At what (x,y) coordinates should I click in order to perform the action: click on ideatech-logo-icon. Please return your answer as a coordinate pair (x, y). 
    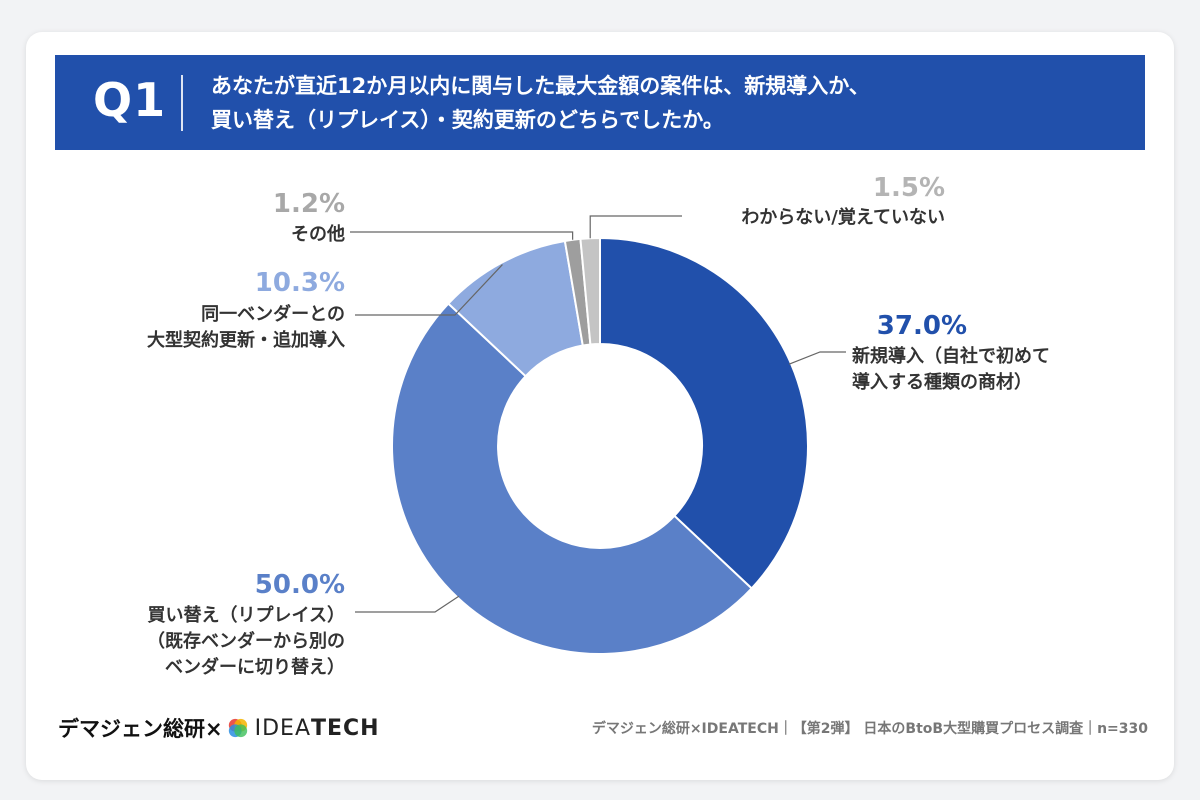
    Looking at the image, I should click on (237, 728).